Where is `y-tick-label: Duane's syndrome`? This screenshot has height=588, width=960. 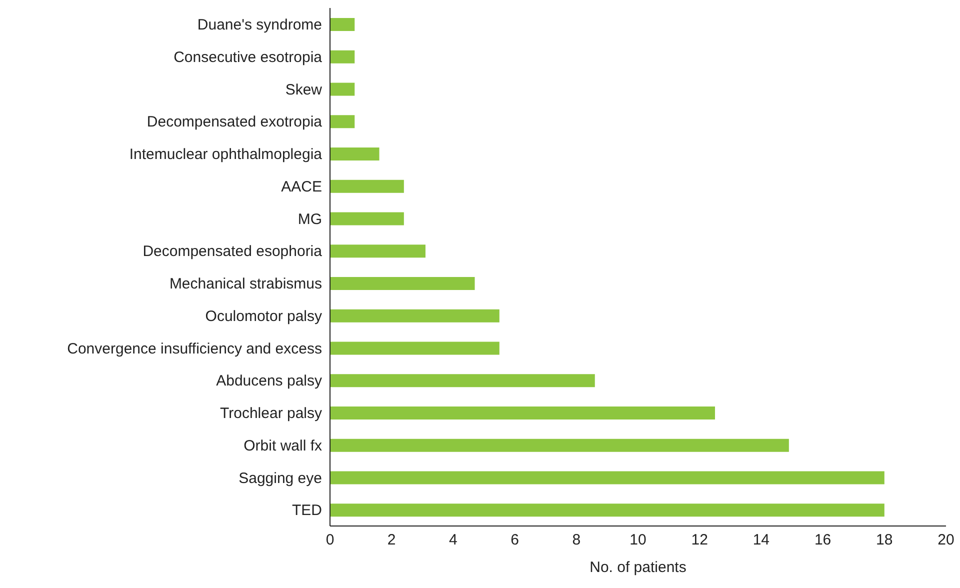 y-tick-label: Duane's syndrome is located at coordinates (259, 25).